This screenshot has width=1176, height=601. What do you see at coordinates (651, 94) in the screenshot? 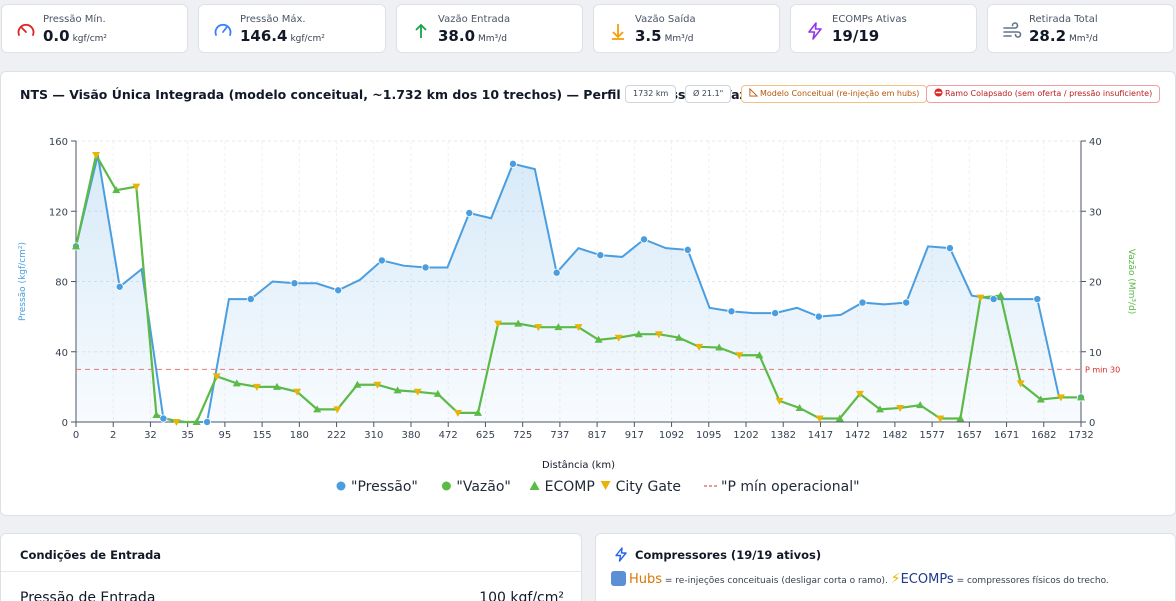
I see `length-badge: 1732 km` at bounding box center [651, 94].